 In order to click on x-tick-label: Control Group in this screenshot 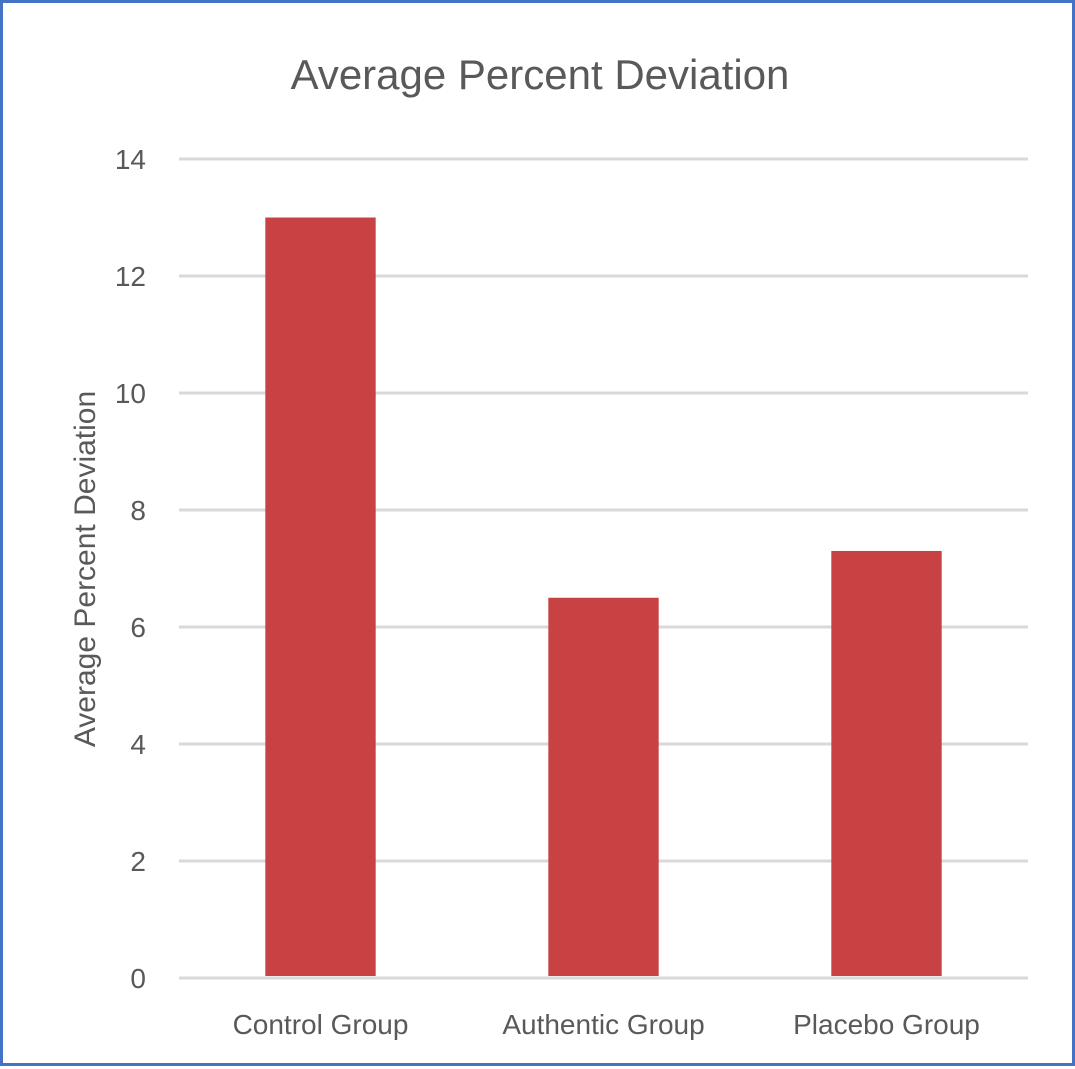, I will do `click(321, 1024)`.